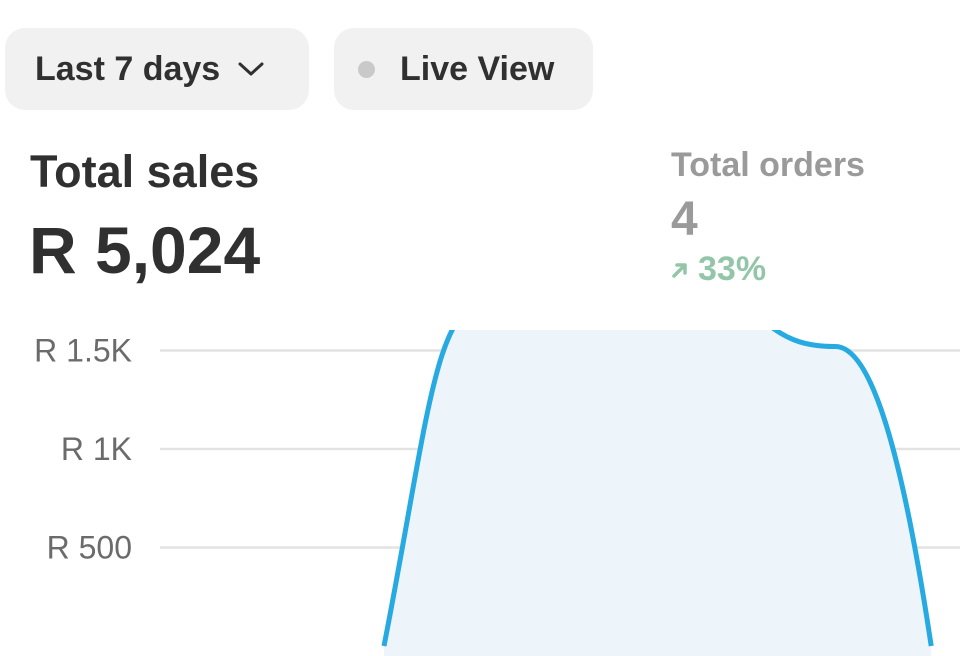  Describe the element at coordinates (83, 351) in the screenshot. I see `y-tick-label: R 1.5K` at that location.